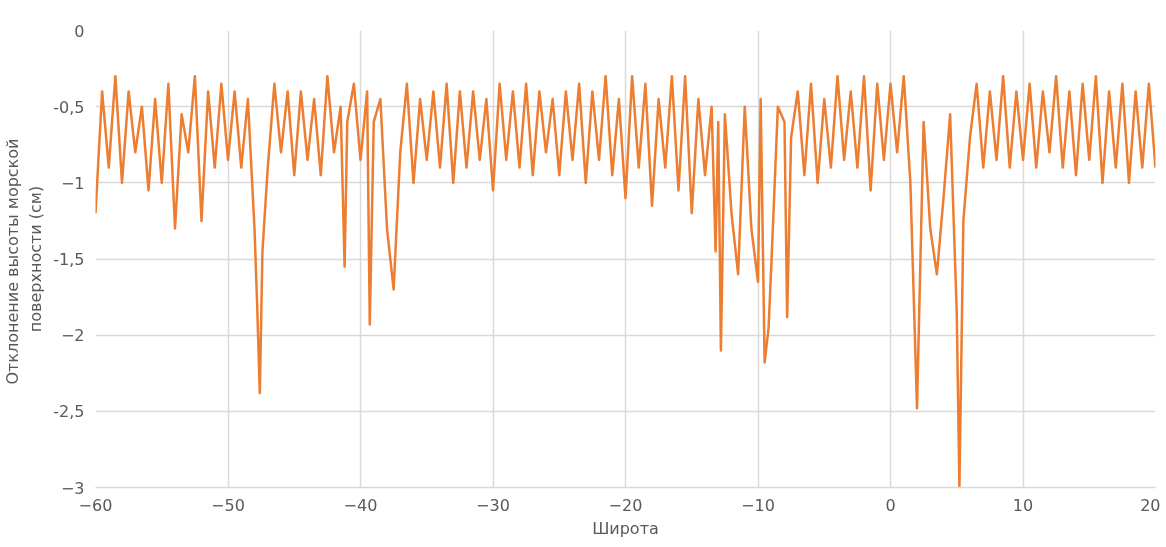 This screenshot has height=547, width=1166. I want to click on y-axis-title: Отклонение высоты морской поверхности (см), so click(24, 261).